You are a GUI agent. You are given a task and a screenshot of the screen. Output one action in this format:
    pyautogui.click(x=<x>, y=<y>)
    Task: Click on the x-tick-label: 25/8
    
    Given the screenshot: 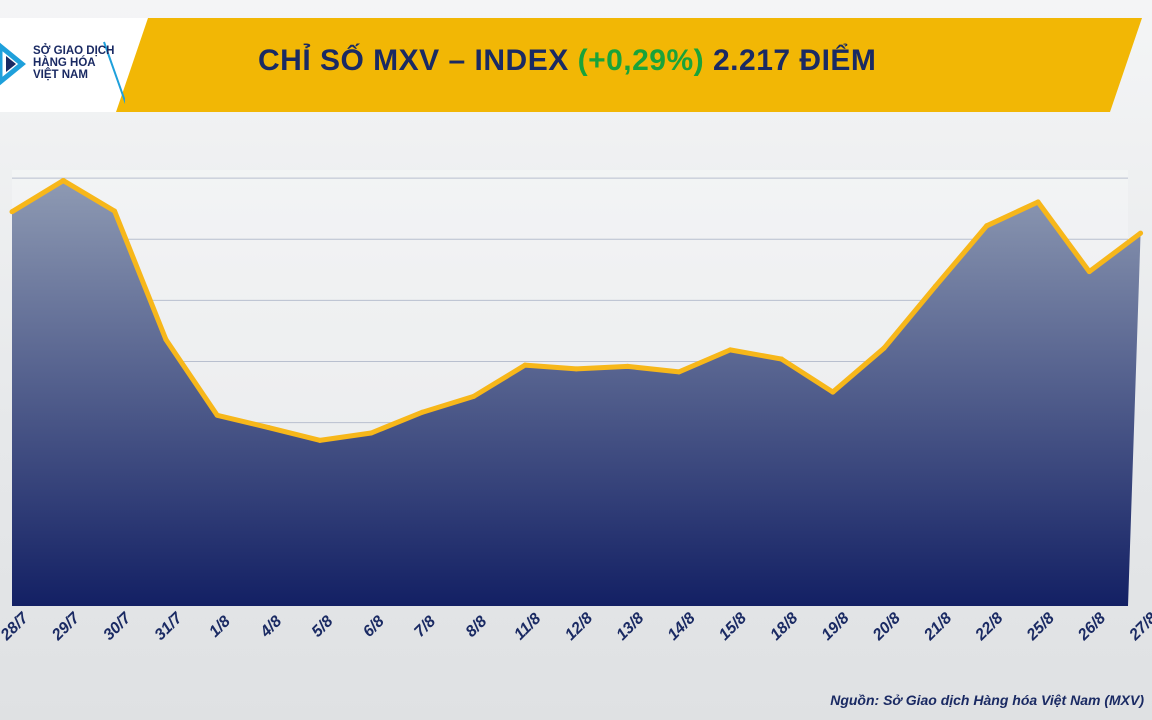 What is the action you would take?
    pyautogui.click(x=1040, y=627)
    